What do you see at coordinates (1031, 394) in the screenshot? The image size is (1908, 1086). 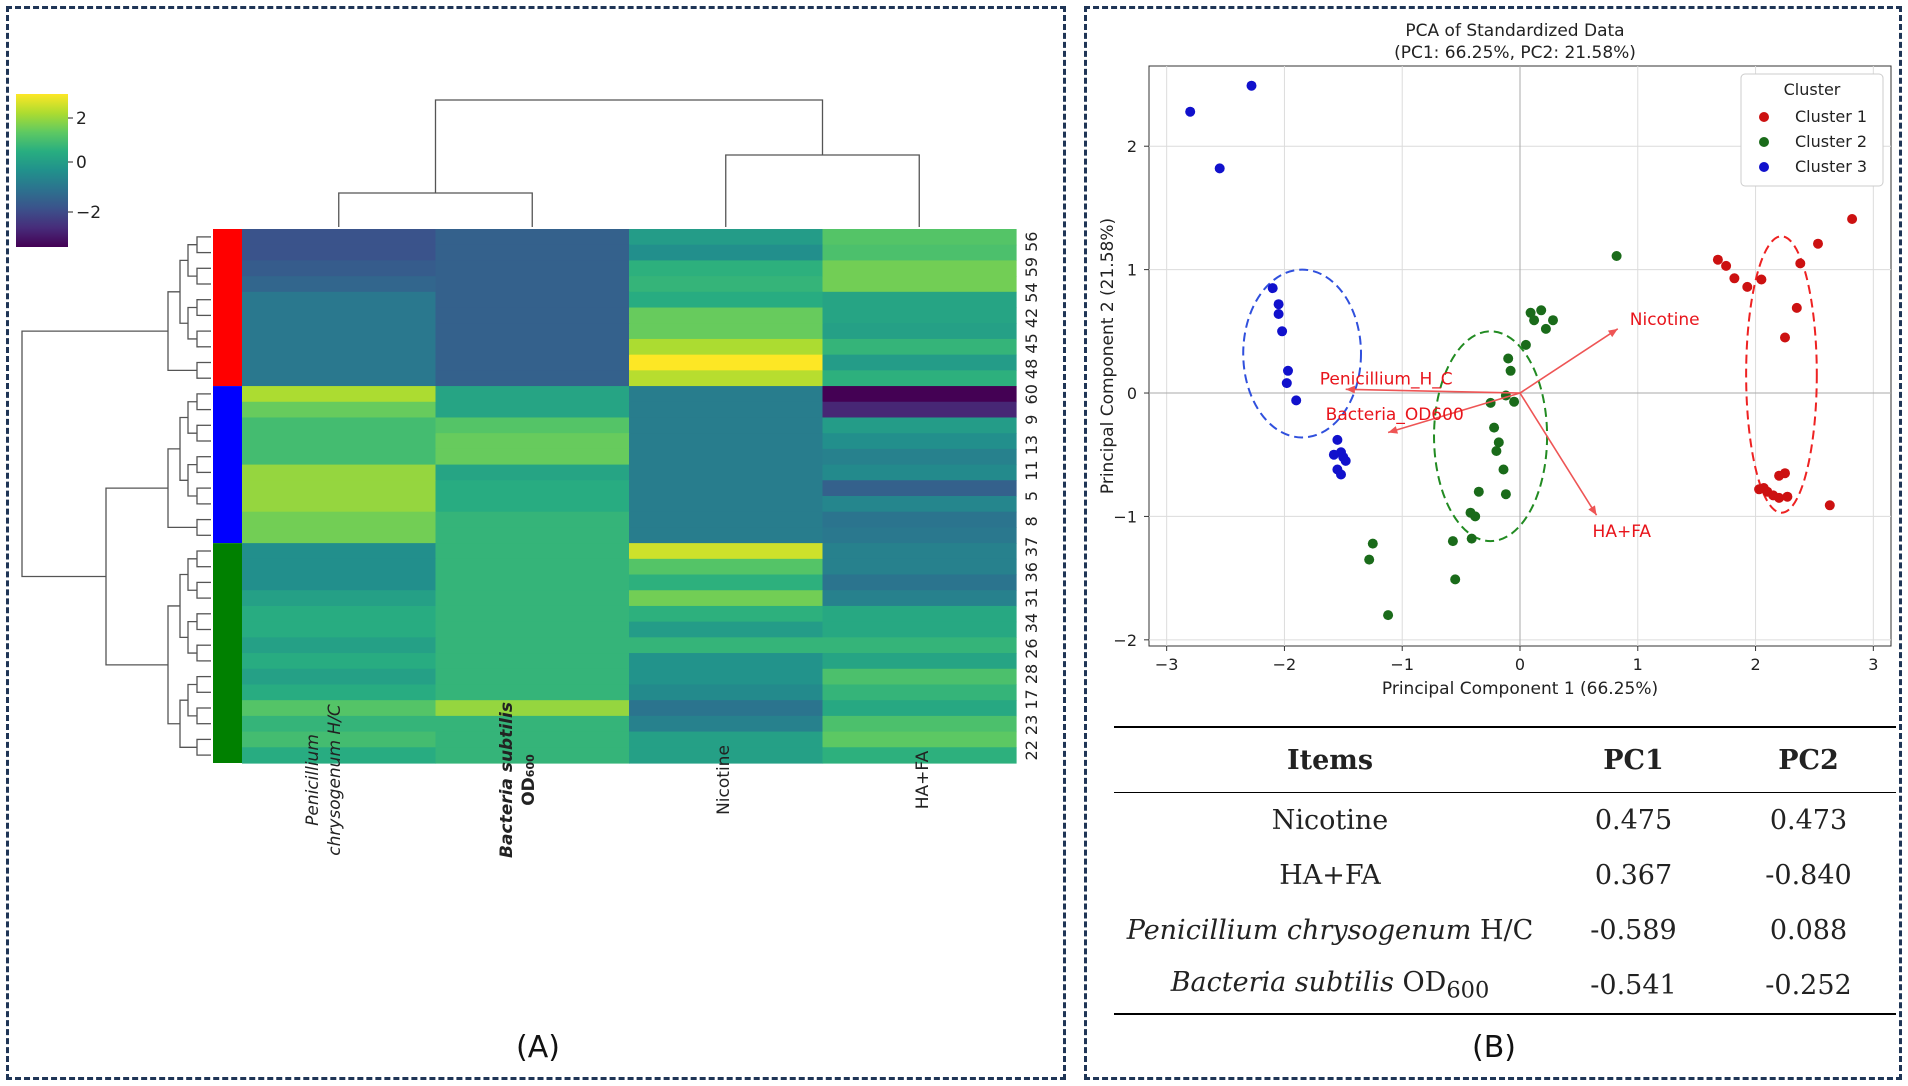 I see `row-tick-label: 60` at bounding box center [1031, 394].